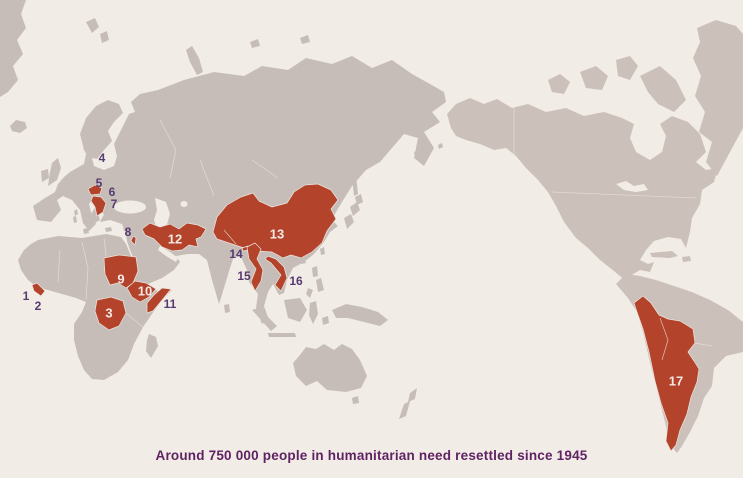  What do you see at coordinates (145, 291) in the screenshot?
I see `map-label-10: 10` at bounding box center [145, 291].